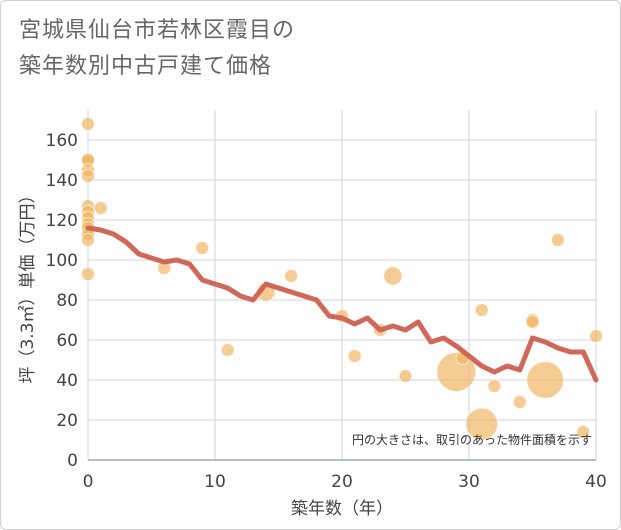 The image size is (621, 530). I want to click on y-tick-label-140: 140, so click(62, 181).